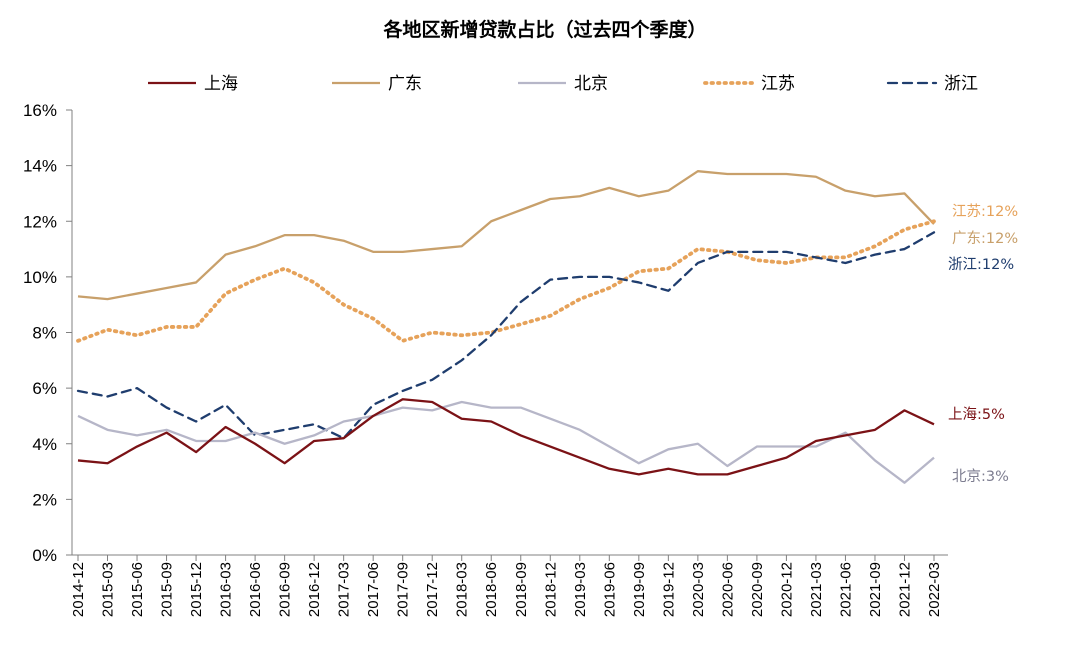 This screenshot has width=1080, height=648. I want to click on y-tick-label: 14%, so click(40, 166).